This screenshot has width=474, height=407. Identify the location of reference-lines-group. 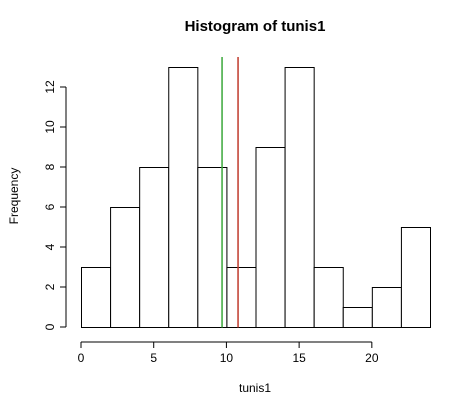
(230, 192).